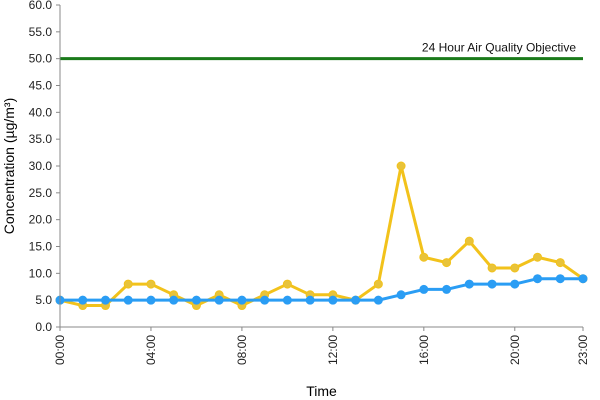  What do you see at coordinates (41, 247) in the screenshot?
I see `y-tick-label: 15.0` at bounding box center [41, 247].